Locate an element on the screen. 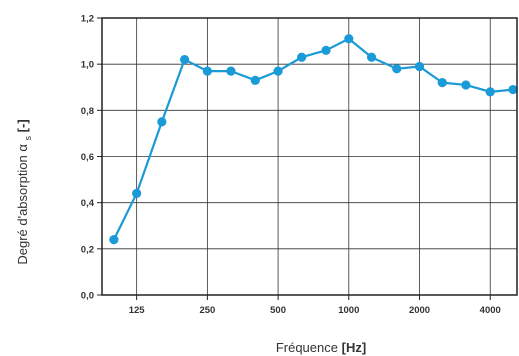  y-axis-label: Degré d'absorption α is located at coordinates (22, 204).